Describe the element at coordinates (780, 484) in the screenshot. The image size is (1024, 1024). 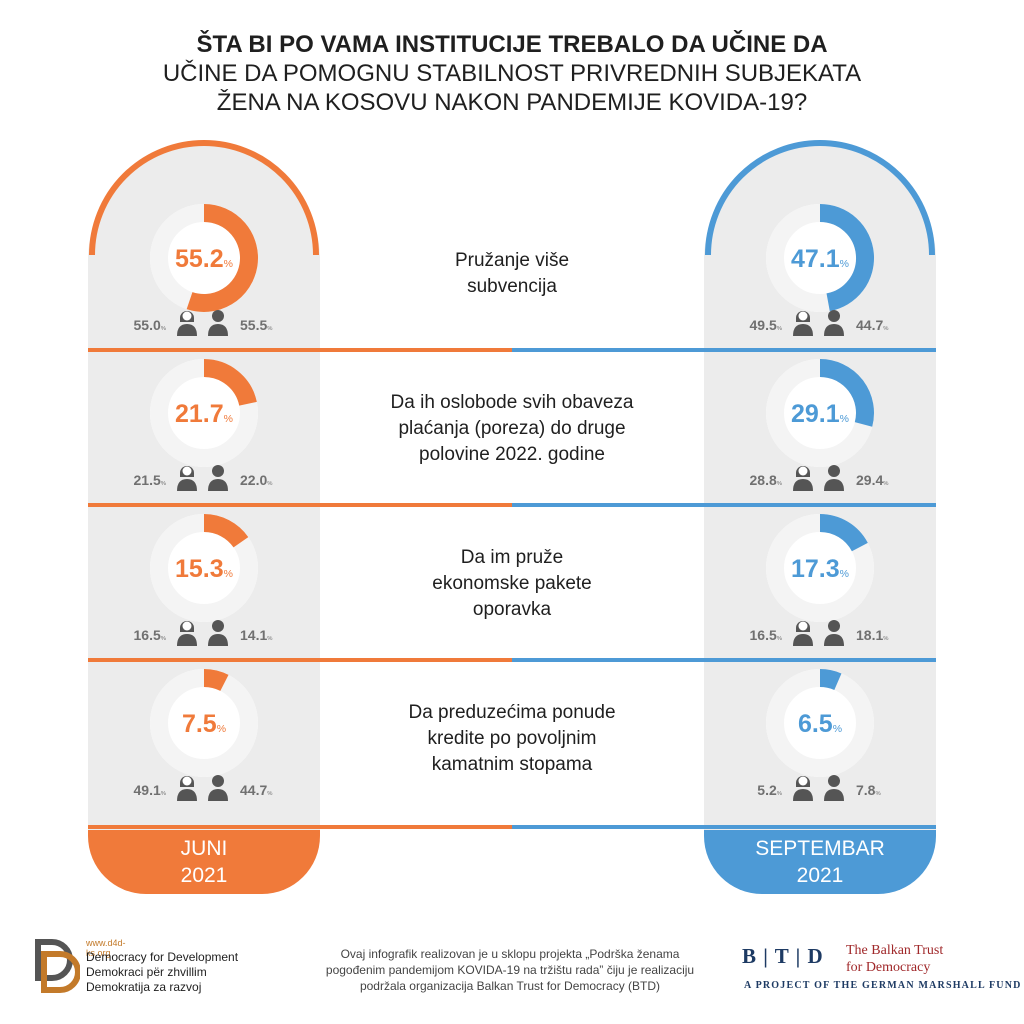
I see `female-label-1-1-percent-sign: %` at that location.